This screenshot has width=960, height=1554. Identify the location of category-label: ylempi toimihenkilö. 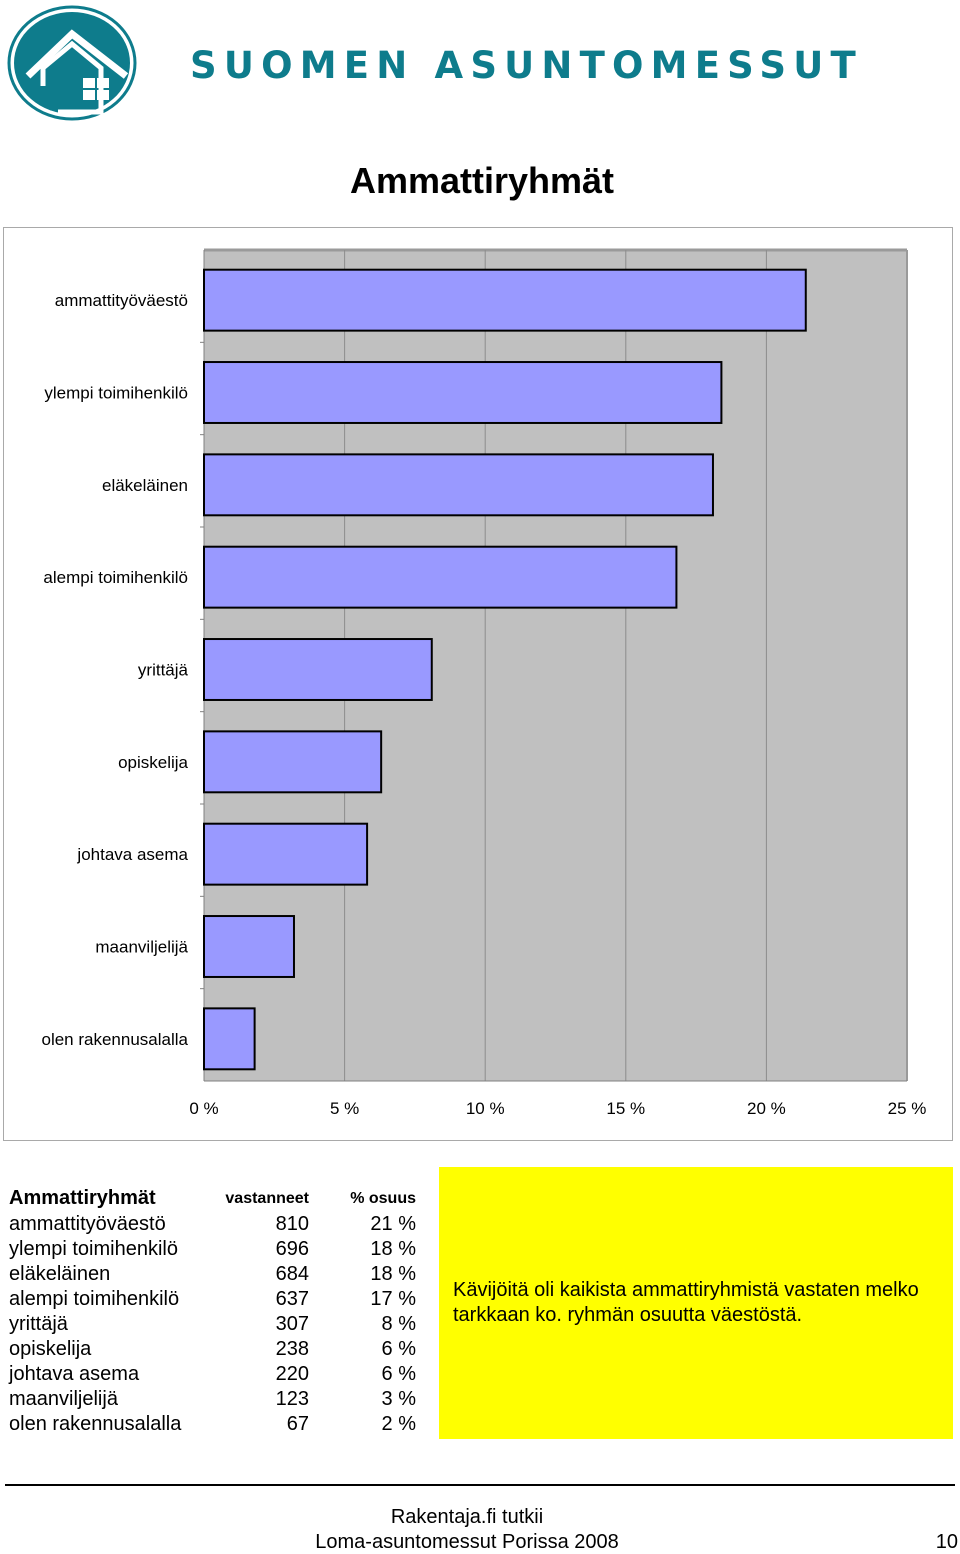
(116, 393).